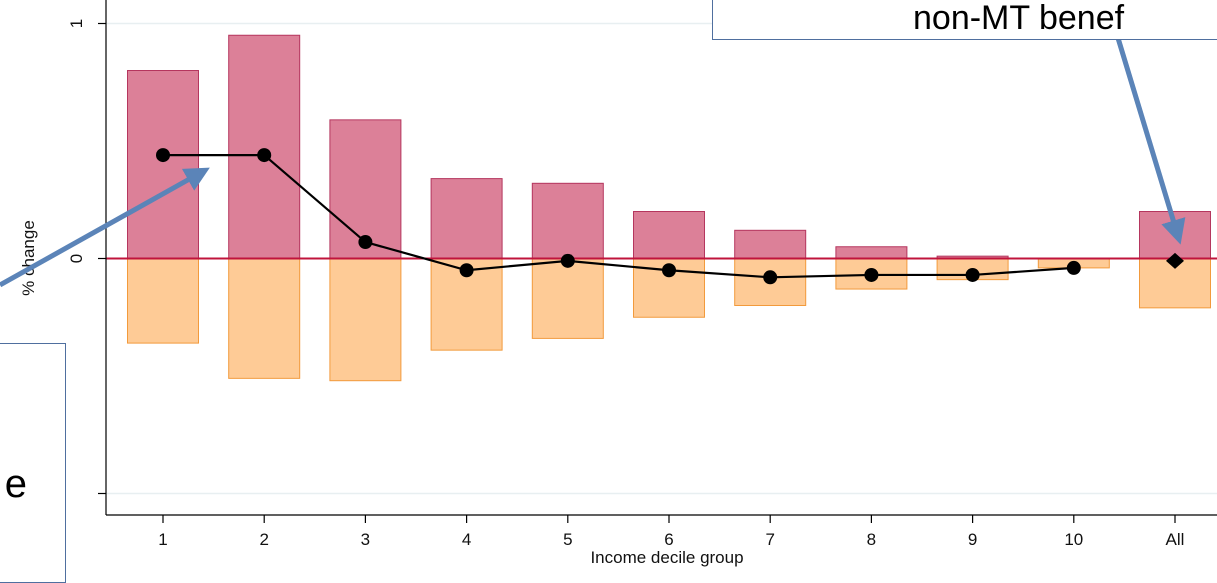 Image resolution: width=1217 pixels, height=583 pixels. I want to click on x-tick-label: 2, so click(263, 539).